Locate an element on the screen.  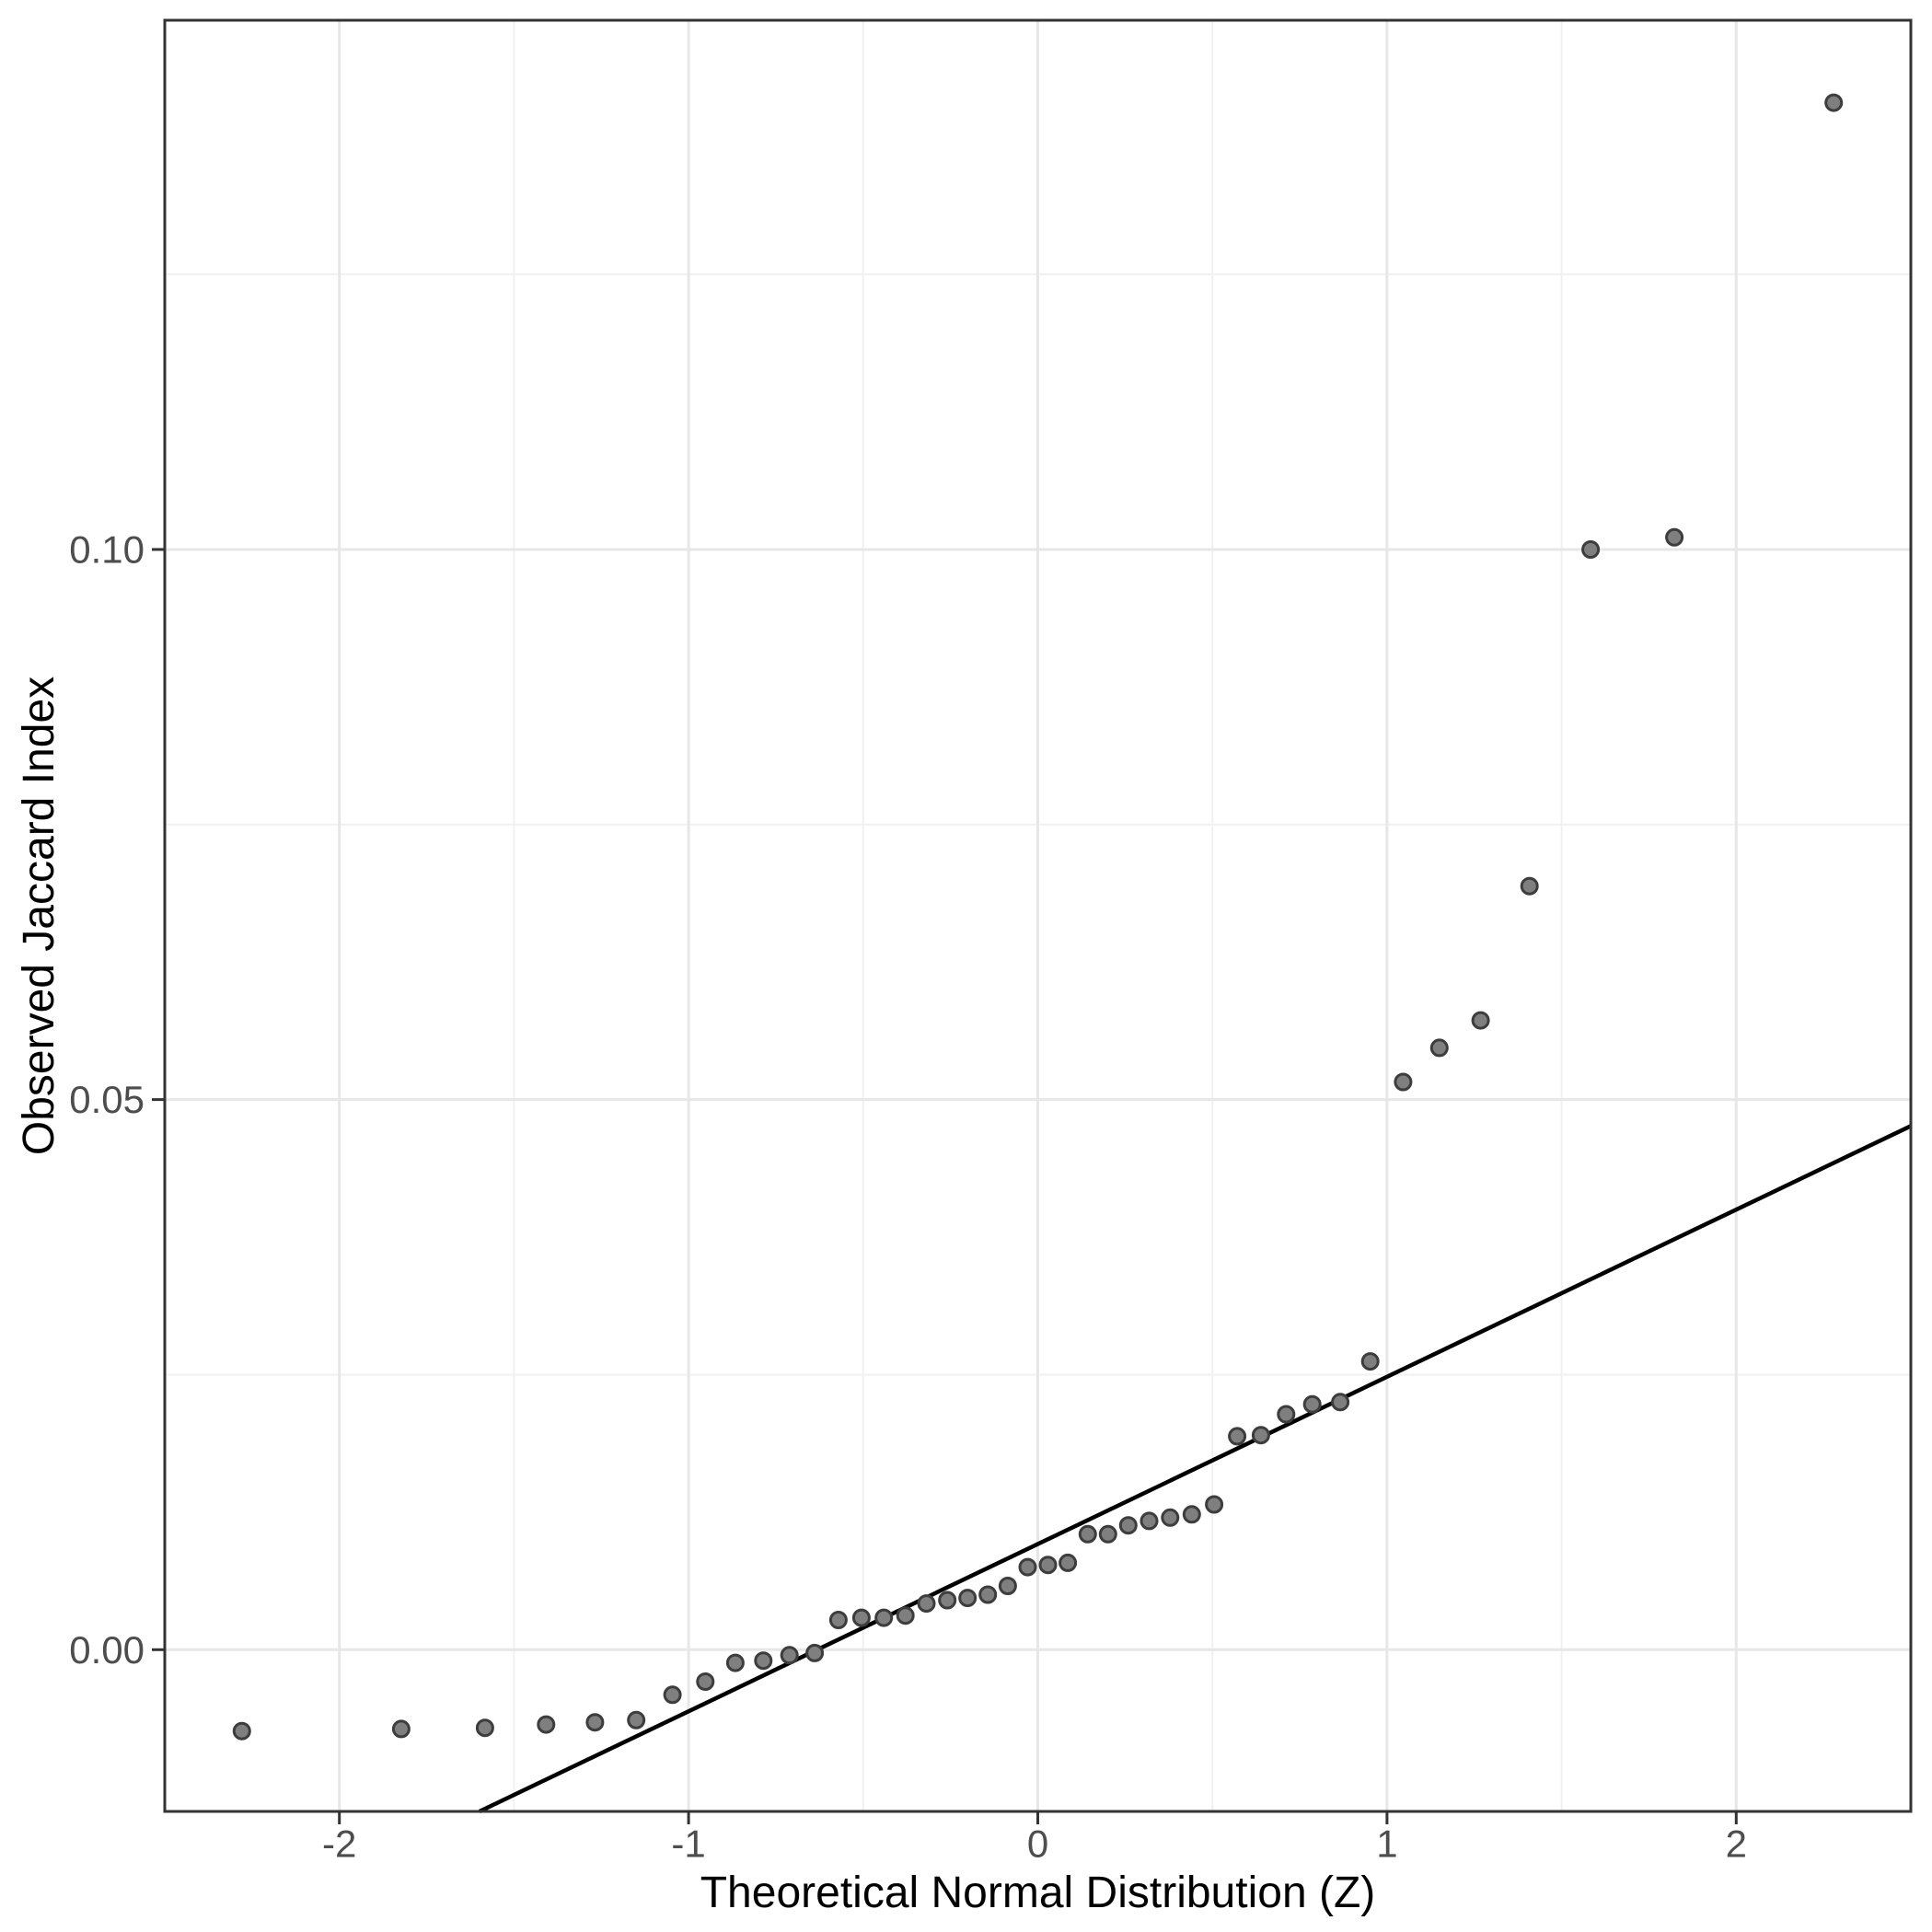
y-tick-label: 0.10 is located at coordinates (107, 549).